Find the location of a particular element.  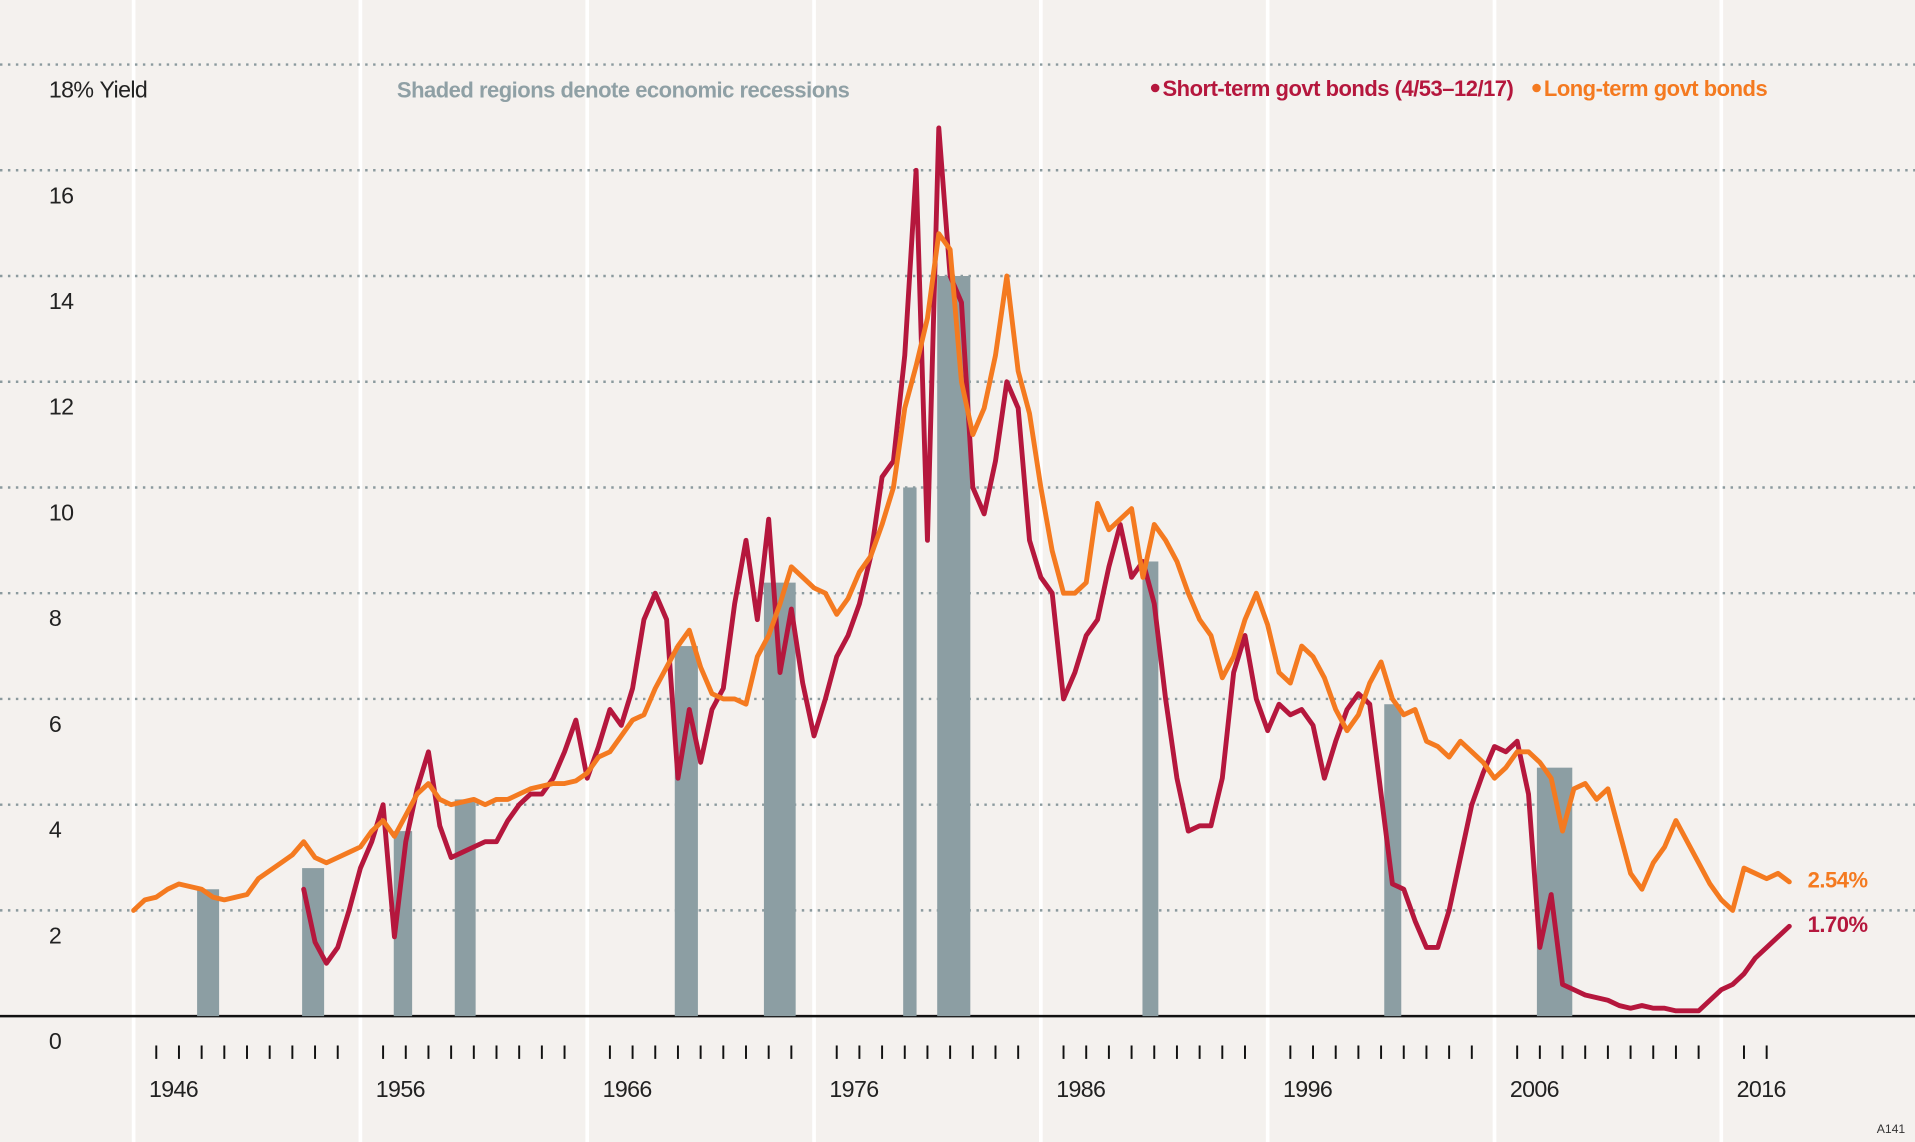

y-tick-label: 6 is located at coordinates (55, 724).